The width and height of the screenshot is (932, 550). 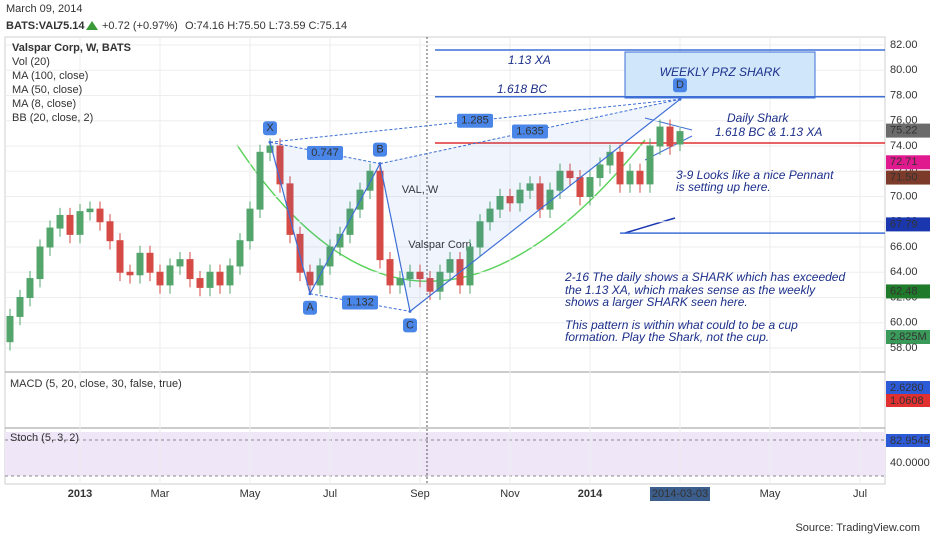 I want to click on y-tick-label: 74.00, so click(x=904, y=146).